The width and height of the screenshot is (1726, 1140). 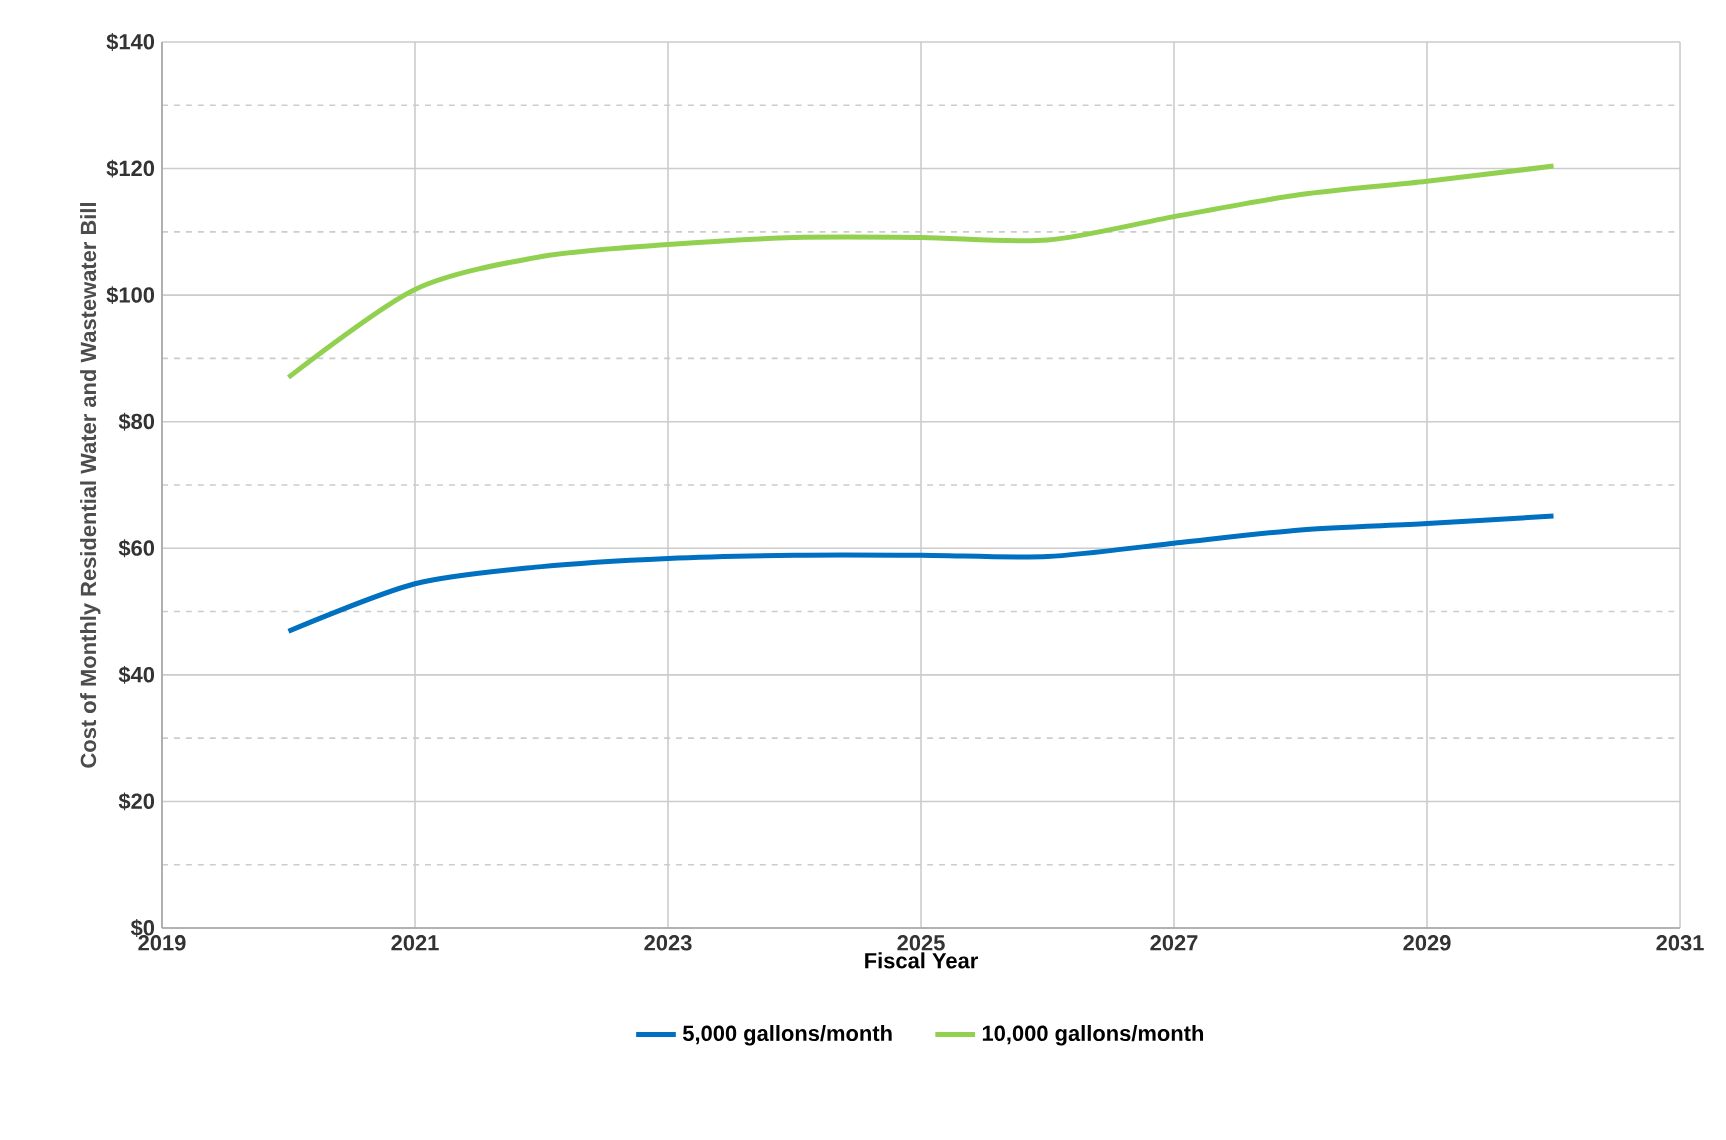 I want to click on x-tick-label: 2025, so click(x=921, y=943).